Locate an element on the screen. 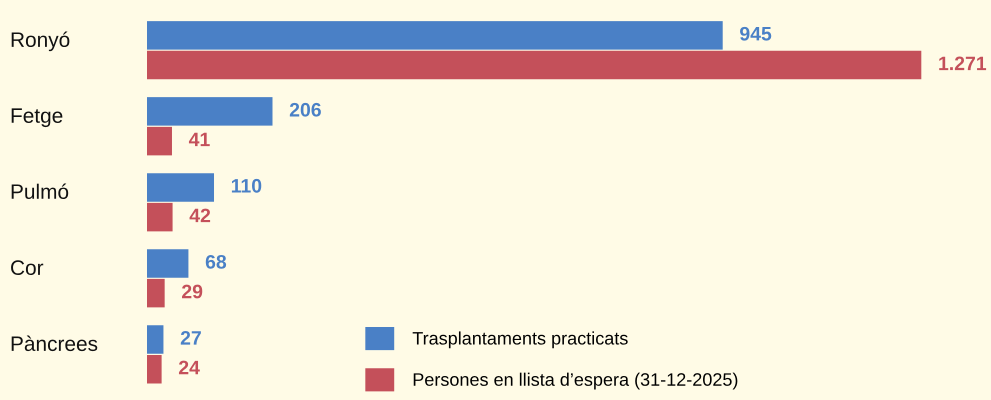 Image resolution: width=991 pixels, height=400 pixels. data-label: 68 is located at coordinates (216, 261).